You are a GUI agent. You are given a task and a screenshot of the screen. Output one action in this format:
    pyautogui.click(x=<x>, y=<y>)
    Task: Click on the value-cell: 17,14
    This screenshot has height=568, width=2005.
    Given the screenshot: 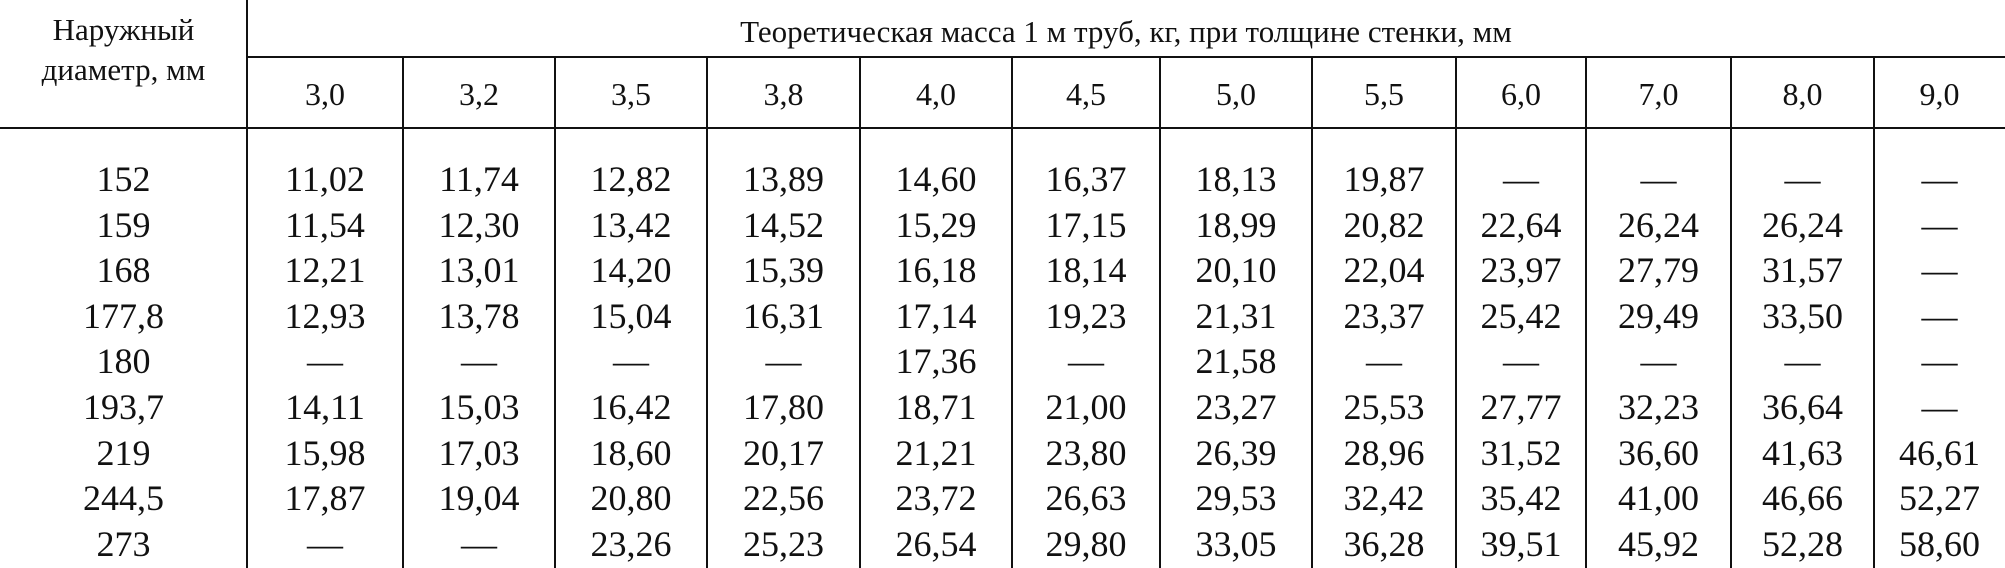 What is the action you would take?
    pyautogui.click(x=936, y=315)
    